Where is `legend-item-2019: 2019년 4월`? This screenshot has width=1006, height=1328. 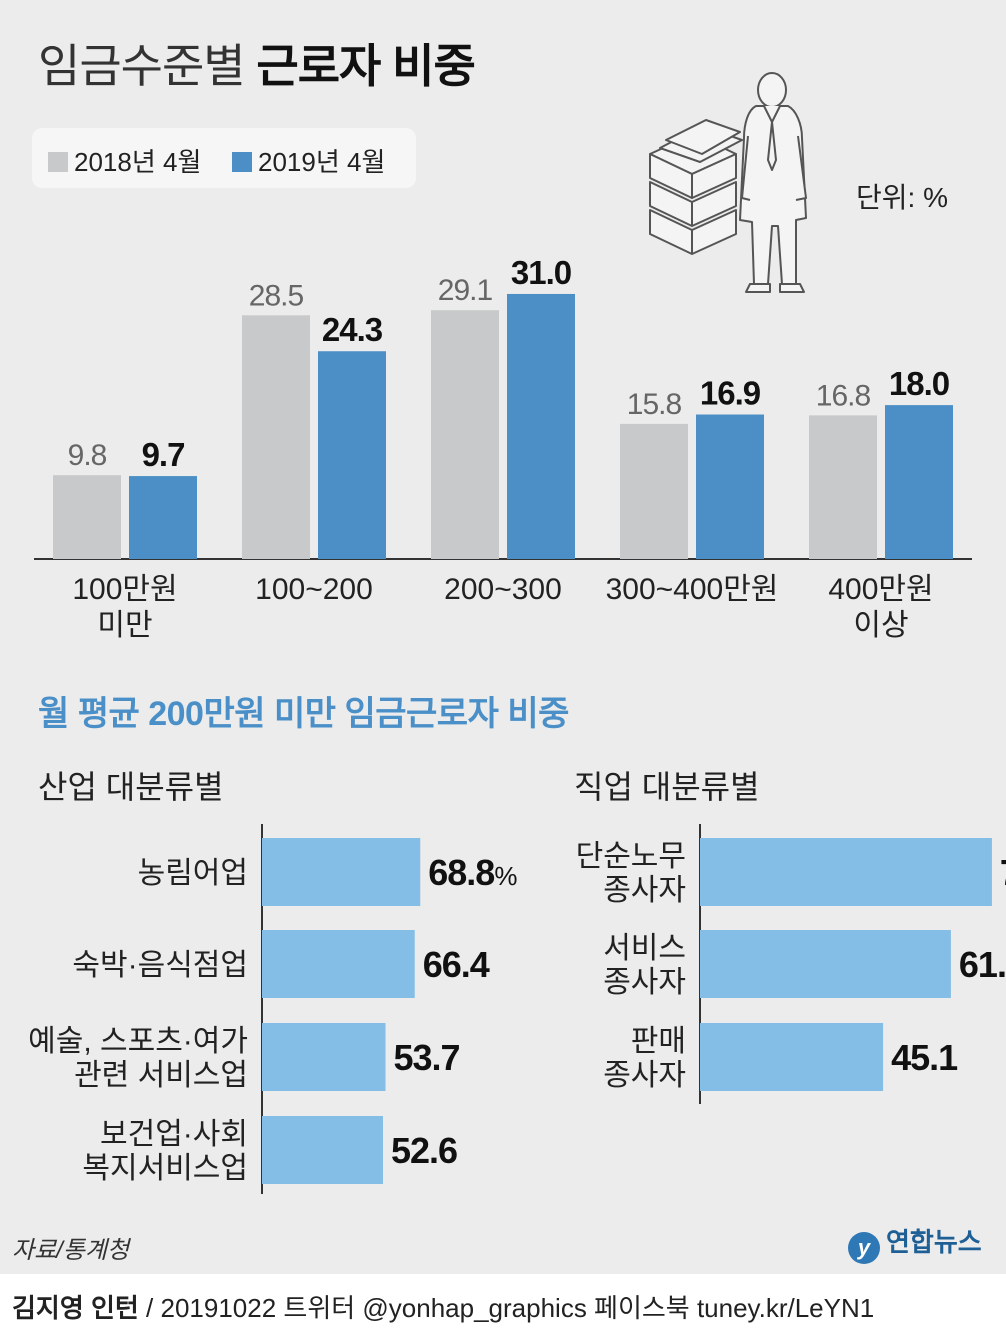 legend-item-2019: 2019년 4월 is located at coordinates (308, 160).